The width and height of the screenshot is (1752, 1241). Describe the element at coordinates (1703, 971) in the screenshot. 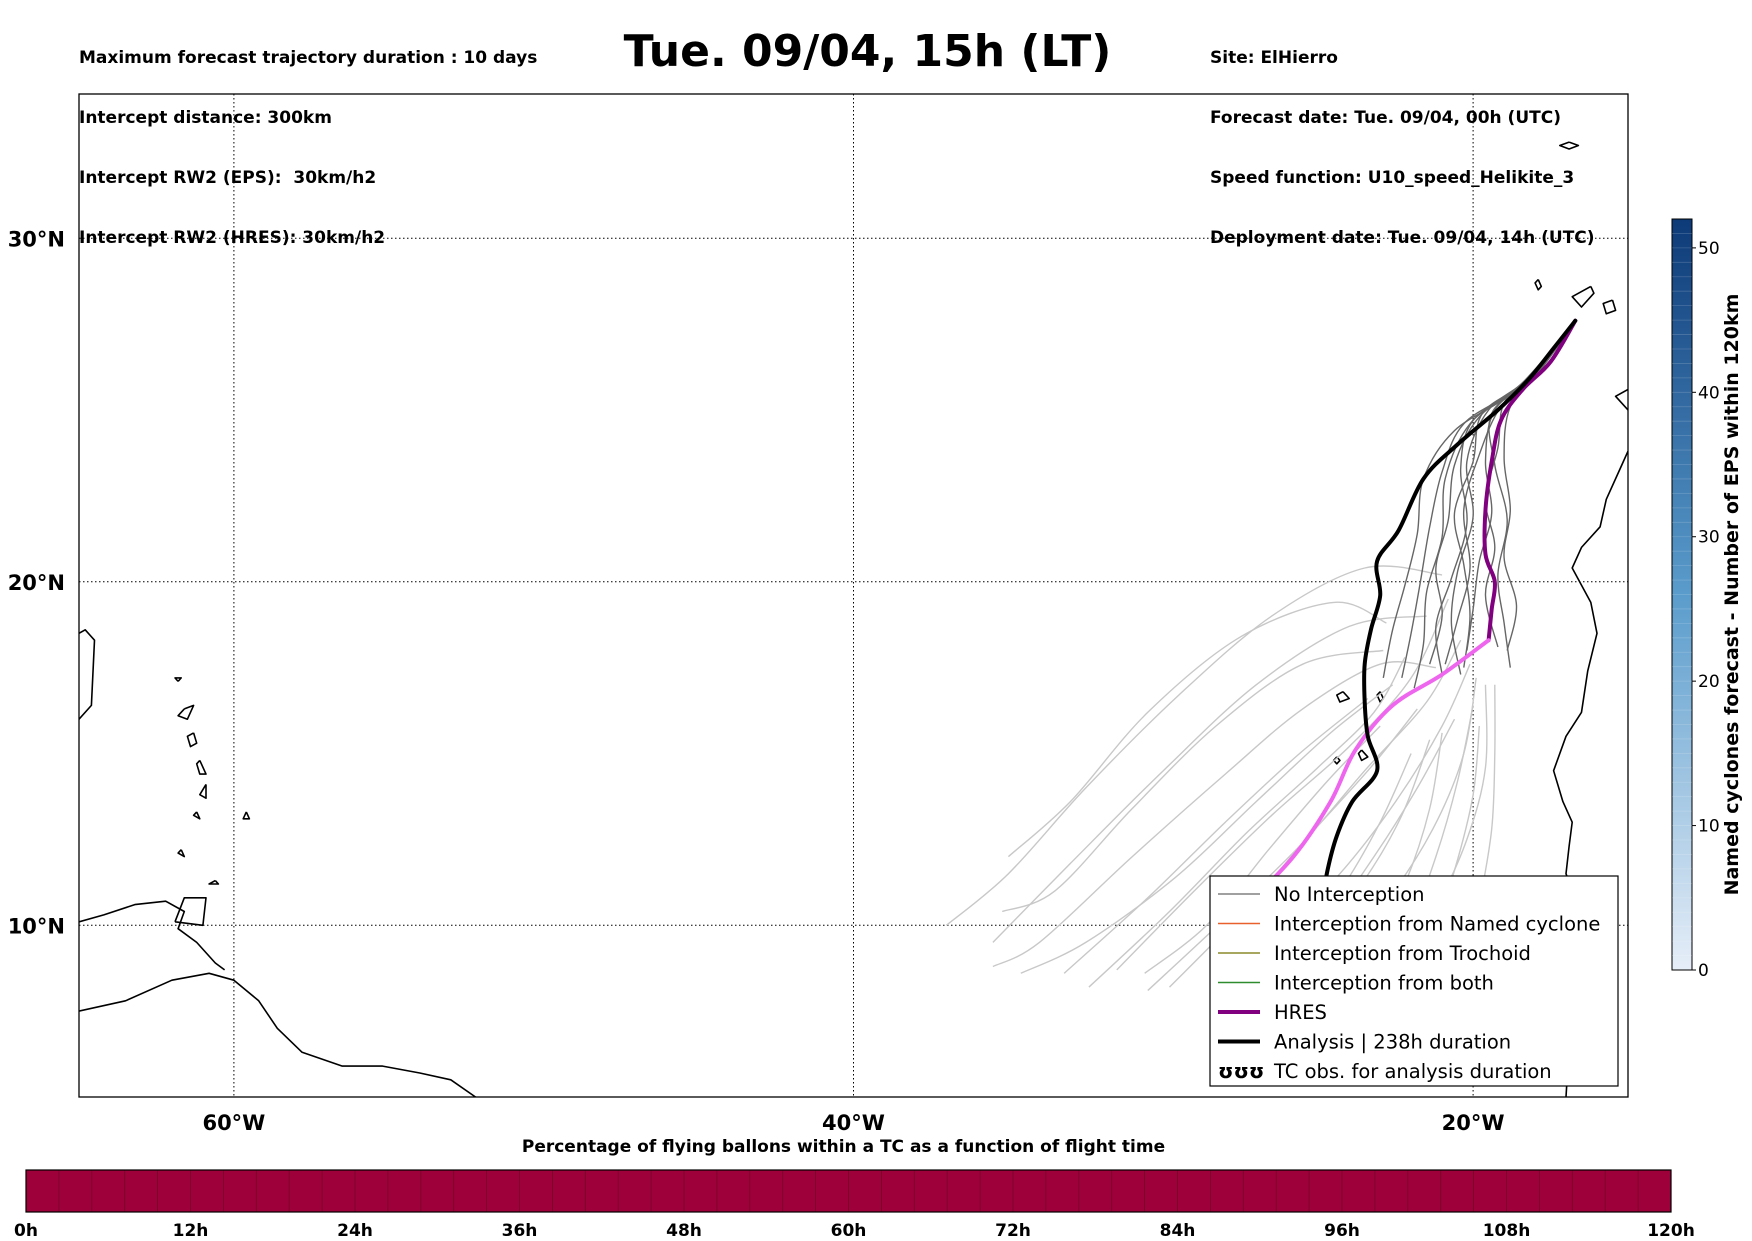

I see `colorbar-right-tick-label: 0` at that location.